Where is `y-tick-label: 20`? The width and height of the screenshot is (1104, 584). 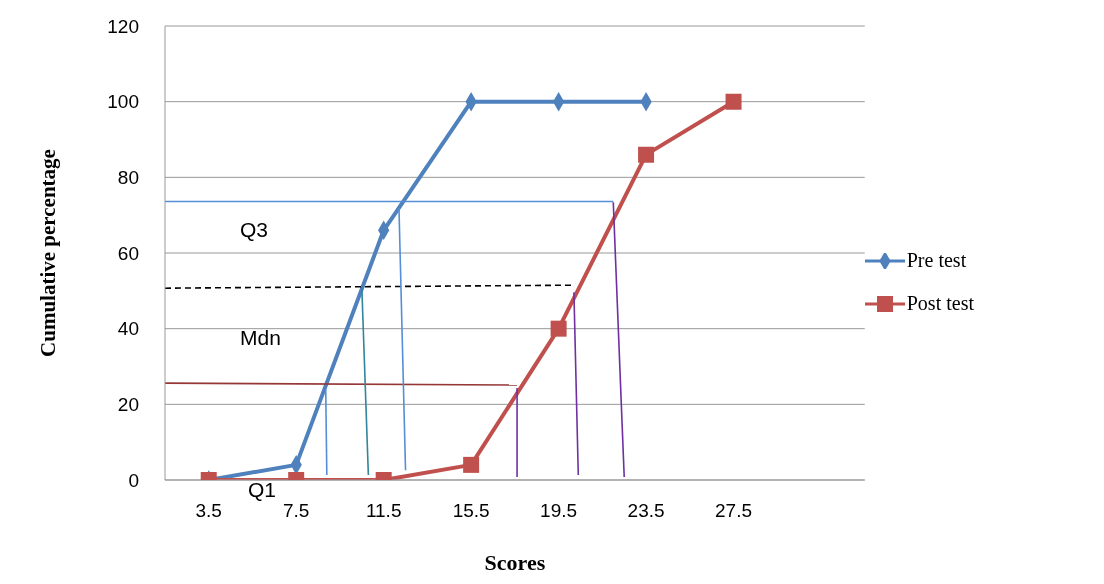 y-tick-label: 20 is located at coordinates (128, 405).